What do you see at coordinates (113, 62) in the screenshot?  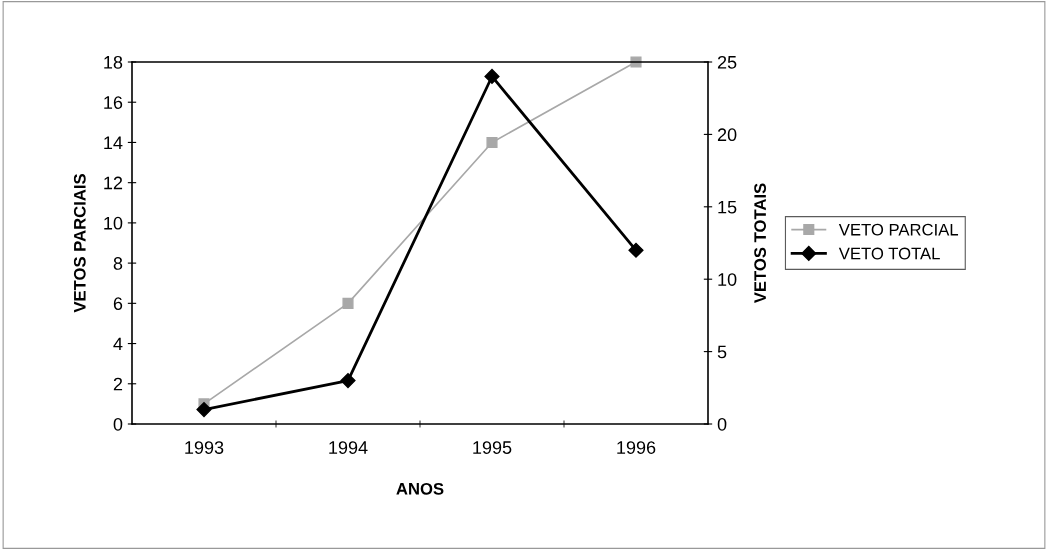 I see `y-tick-label: 18` at bounding box center [113, 62].